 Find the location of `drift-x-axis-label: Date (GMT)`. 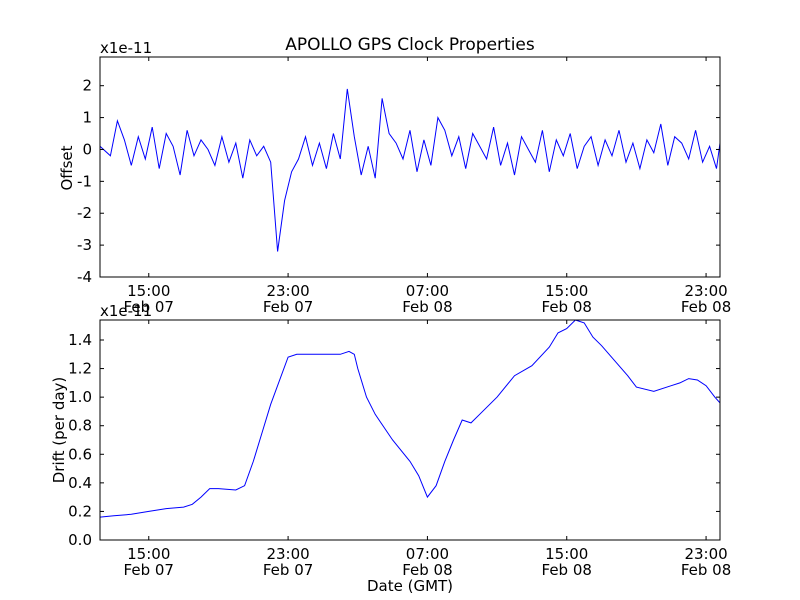

drift-x-axis-label: Date (GMT) is located at coordinates (410, 586).